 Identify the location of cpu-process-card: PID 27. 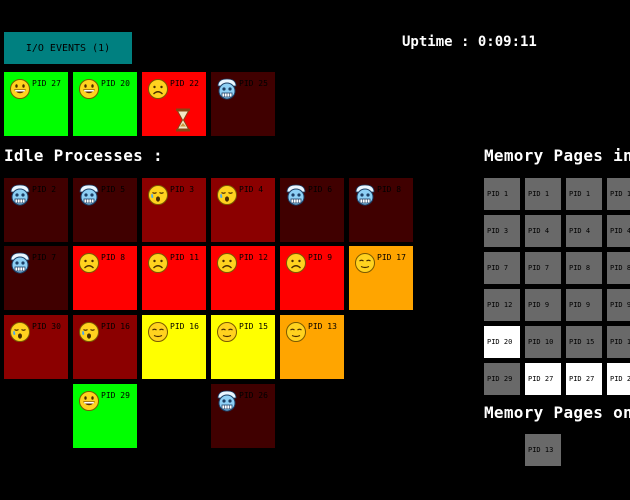
(36, 104).